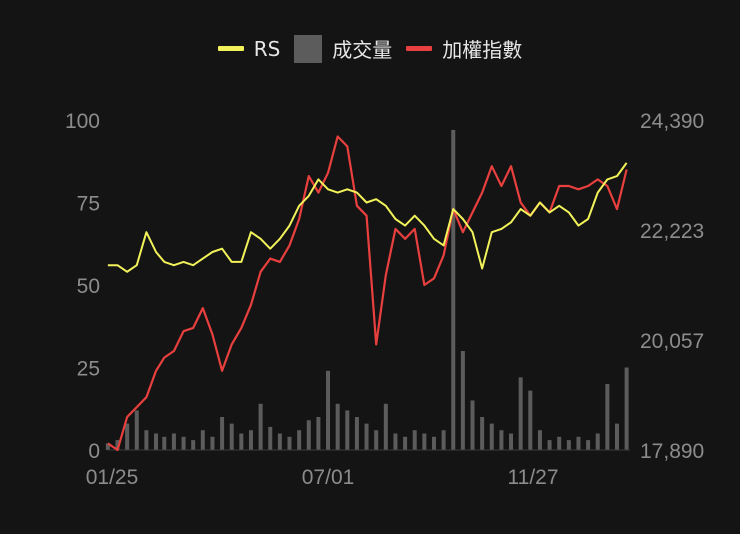 Image resolution: width=740 pixels, height=534 pixels. I want to click on left-tick-label: 100, so click(82, 121).